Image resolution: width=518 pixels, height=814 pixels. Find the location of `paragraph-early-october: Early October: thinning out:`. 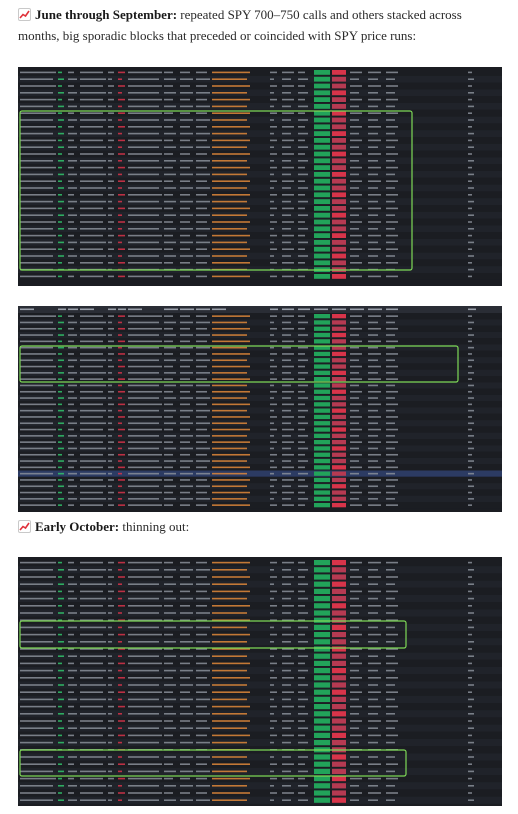

paragraph-early-october: Early October: thinning out: is located at coordinates (260, 526).